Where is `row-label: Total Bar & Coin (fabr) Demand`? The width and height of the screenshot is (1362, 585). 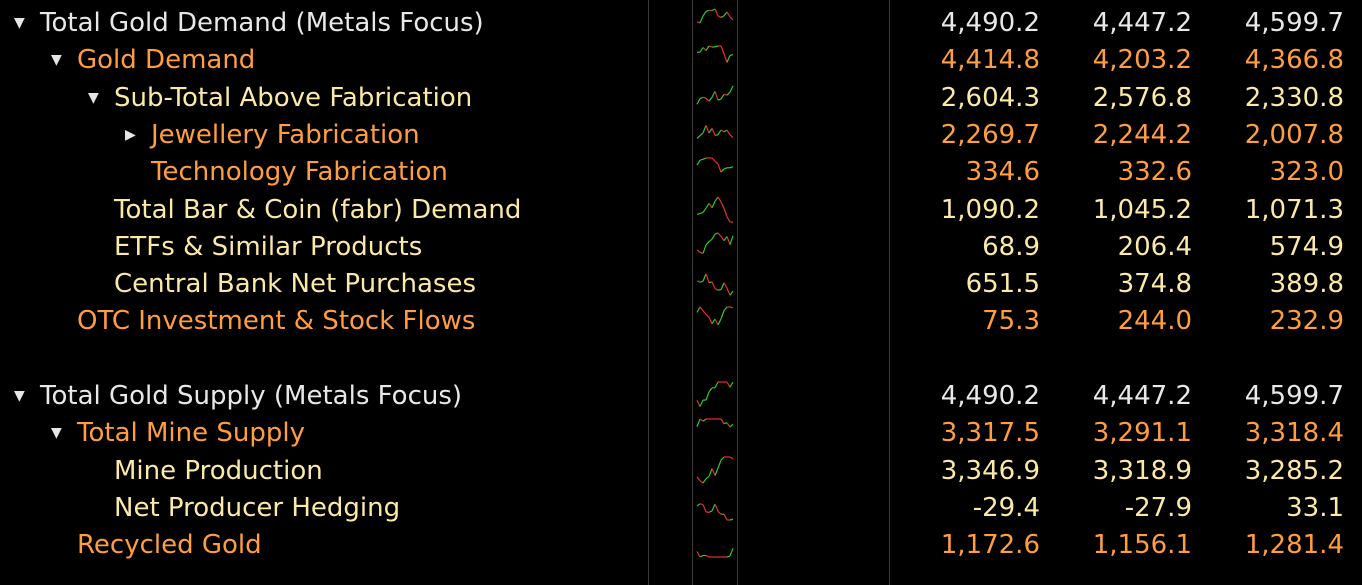
row-label: Total Bar & Coin (fabr) Demand is located at coordinates (318, 209).